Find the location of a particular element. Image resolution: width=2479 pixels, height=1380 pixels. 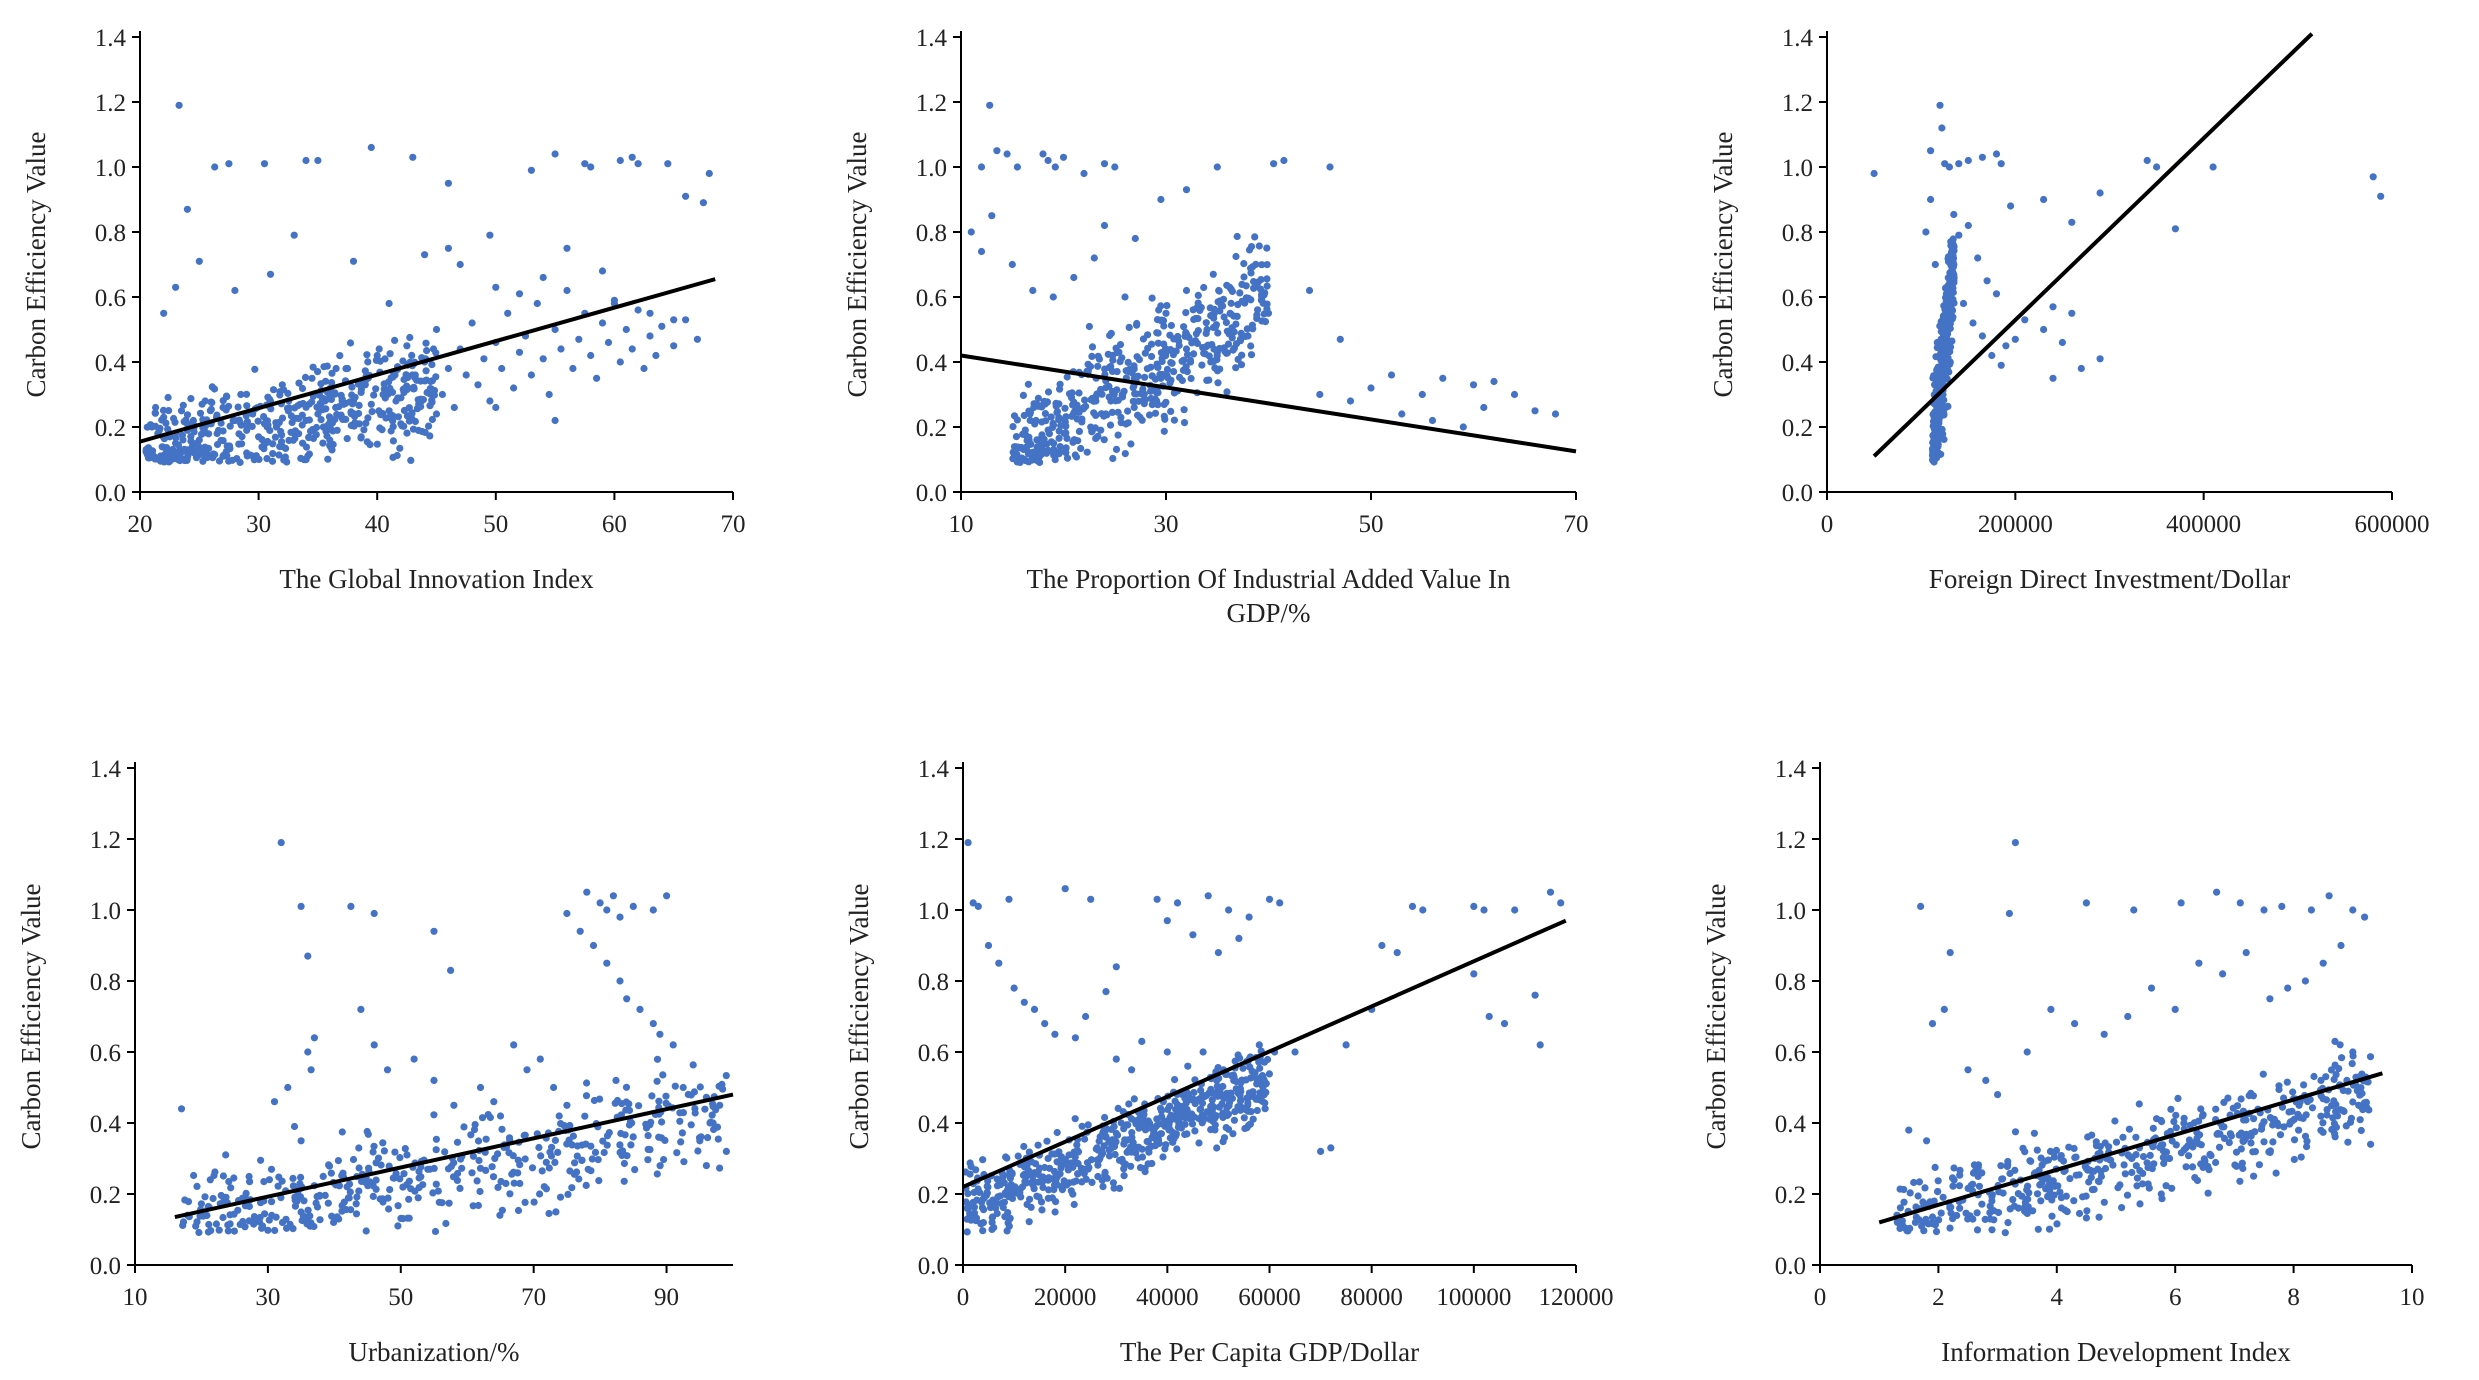

x-tick-label: 0 is located at coordinates (1820, 1297).